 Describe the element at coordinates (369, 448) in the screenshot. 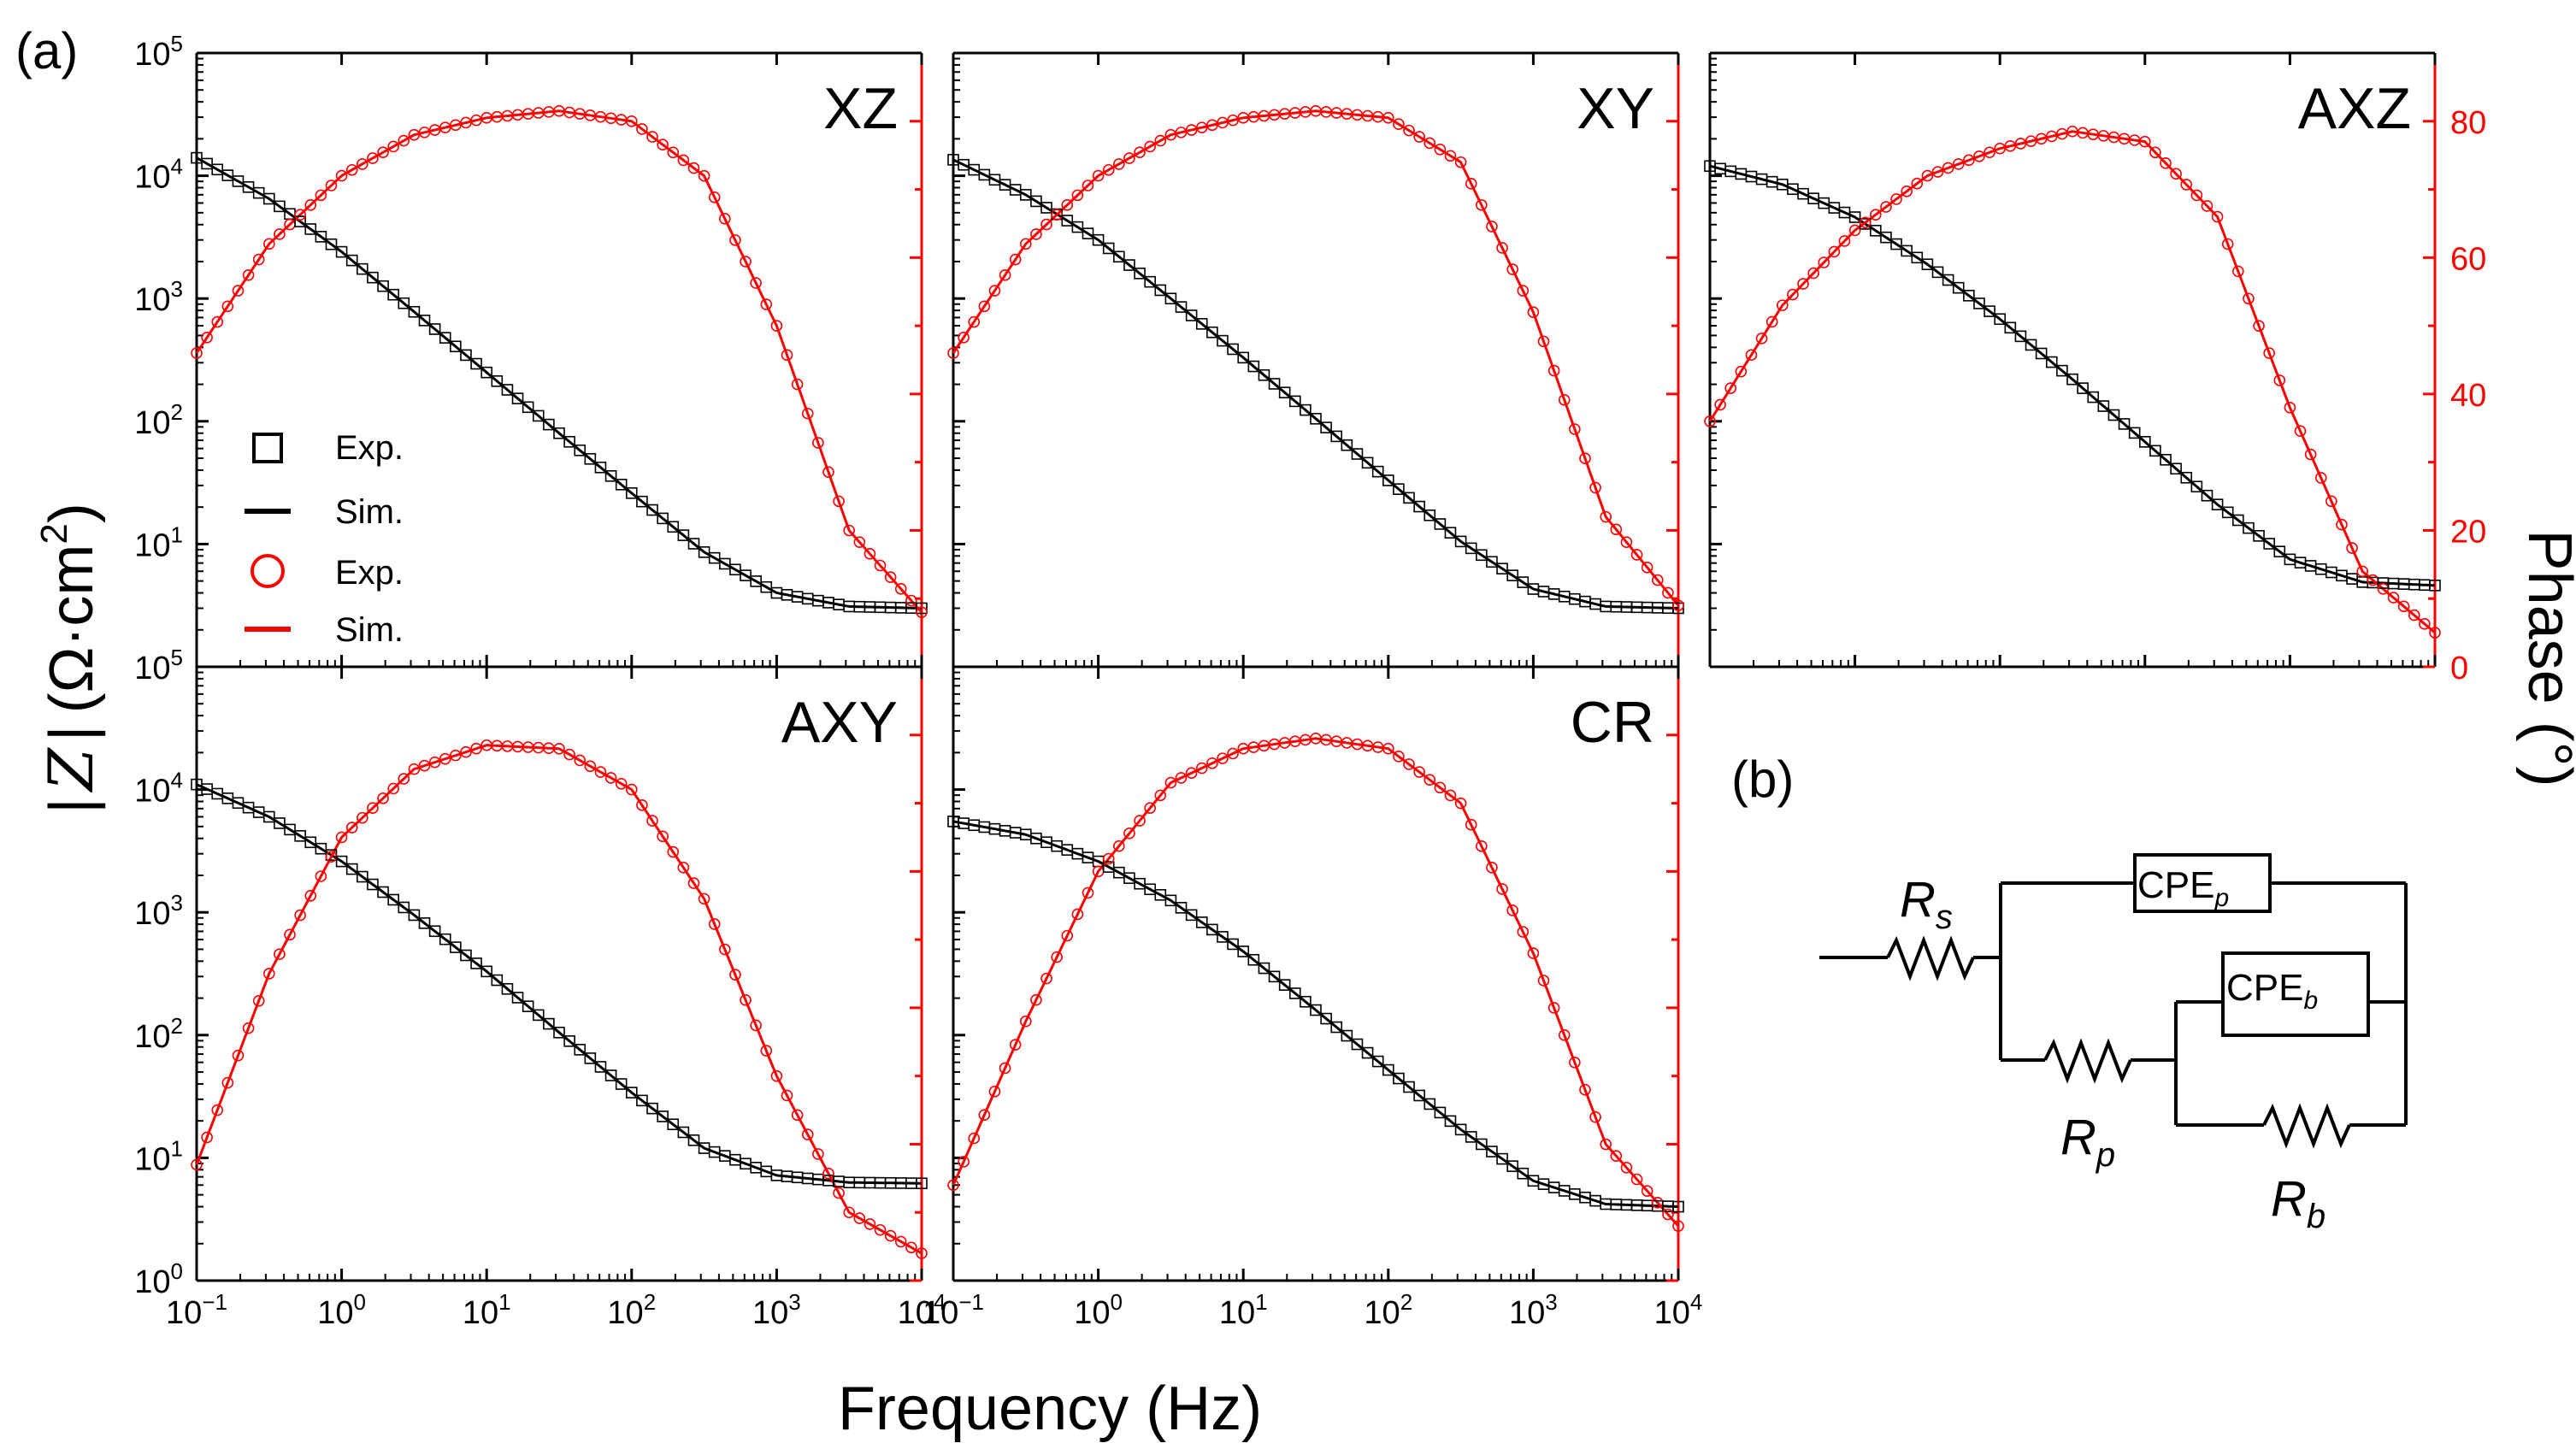

I see `legend-label-exp-impedance: Exp.` at that location.